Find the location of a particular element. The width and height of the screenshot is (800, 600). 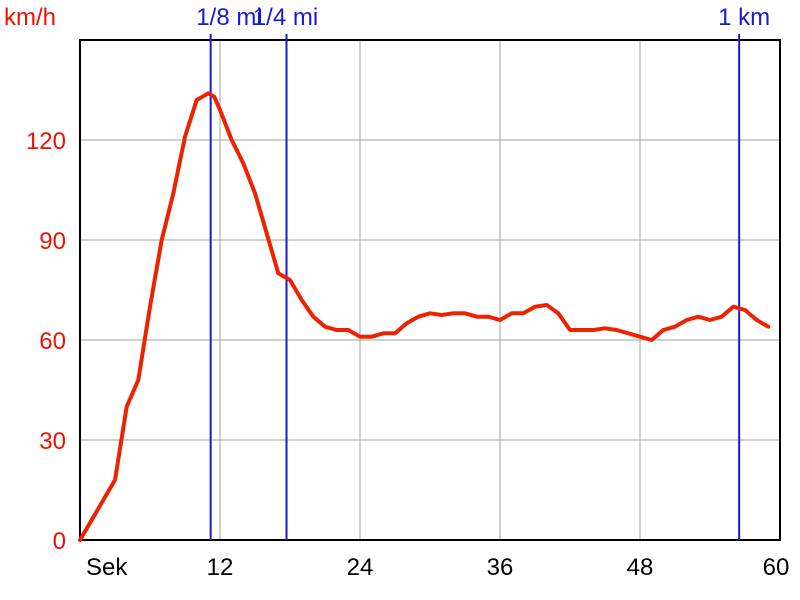

y-tick-label-120: 120 is located at coordinates (46, 141).